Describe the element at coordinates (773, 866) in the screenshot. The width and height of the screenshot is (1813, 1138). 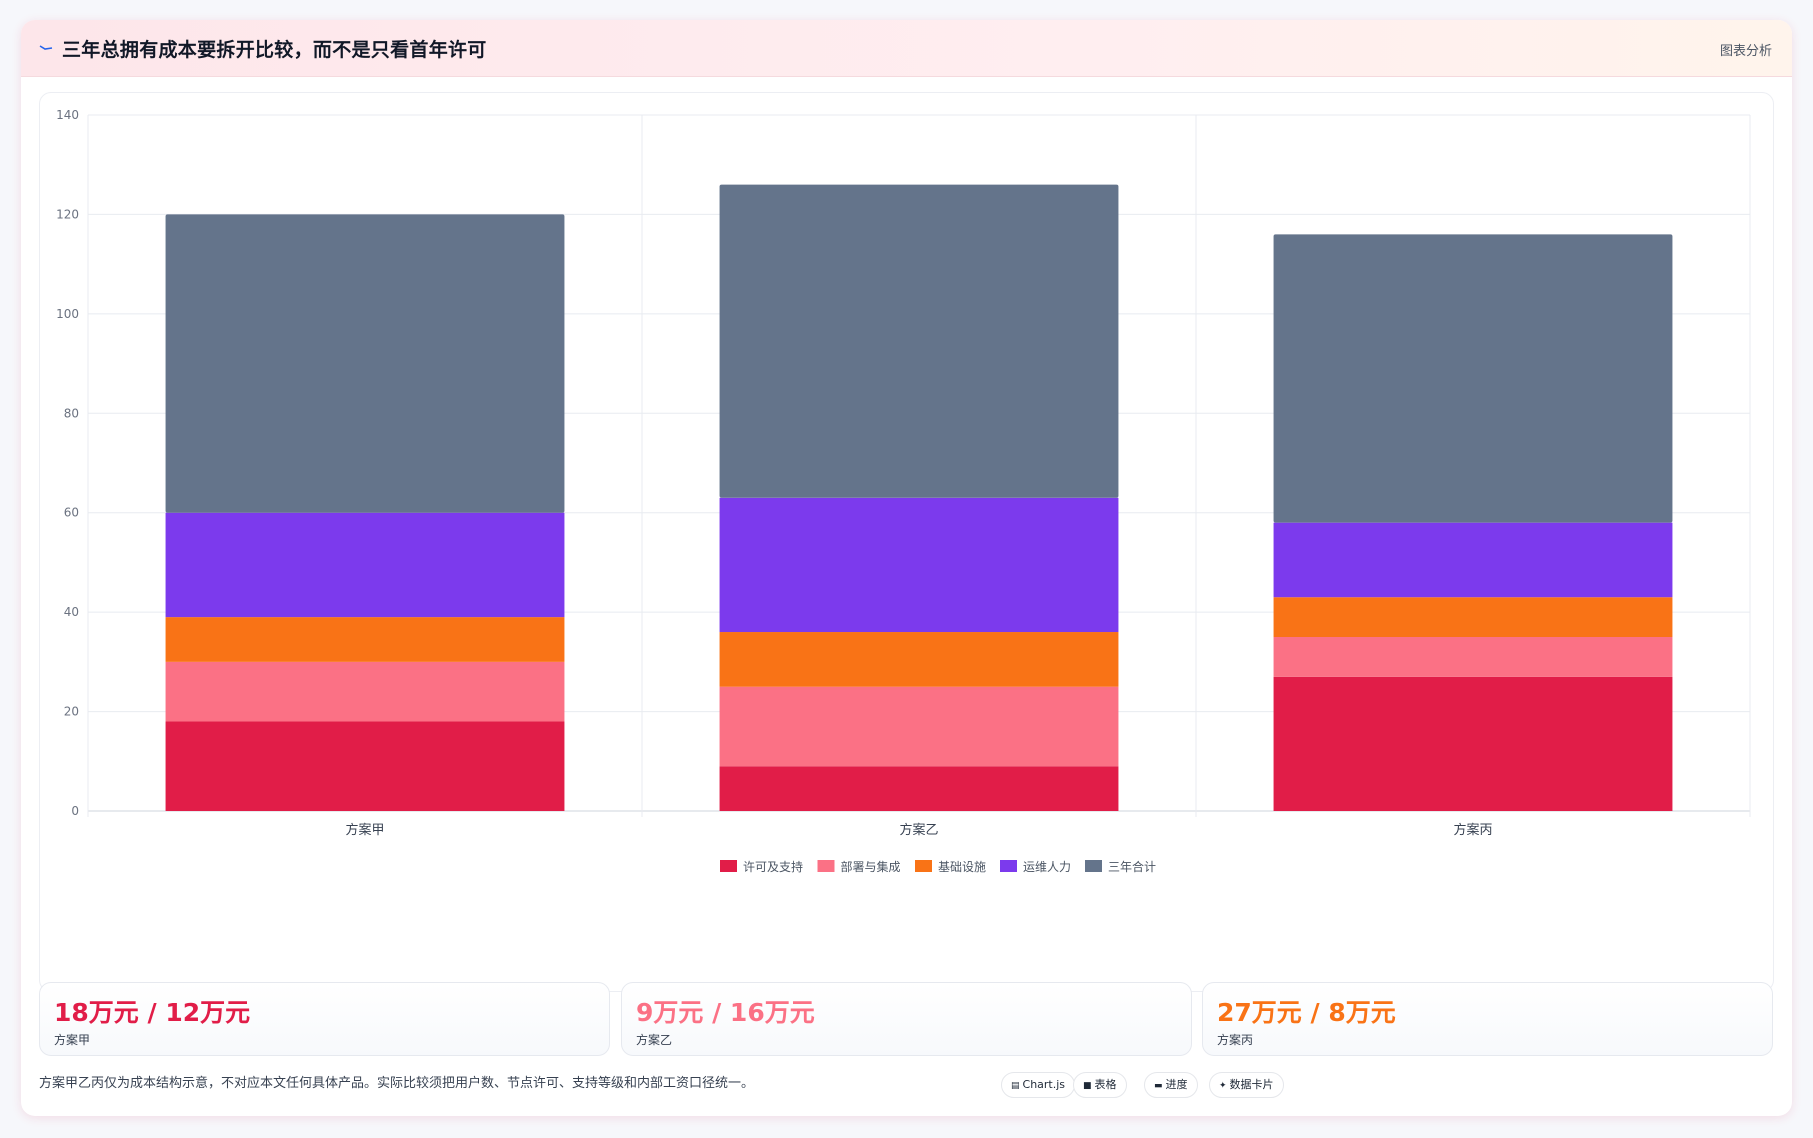
I see `legend-label: 许可及支持` at that location.